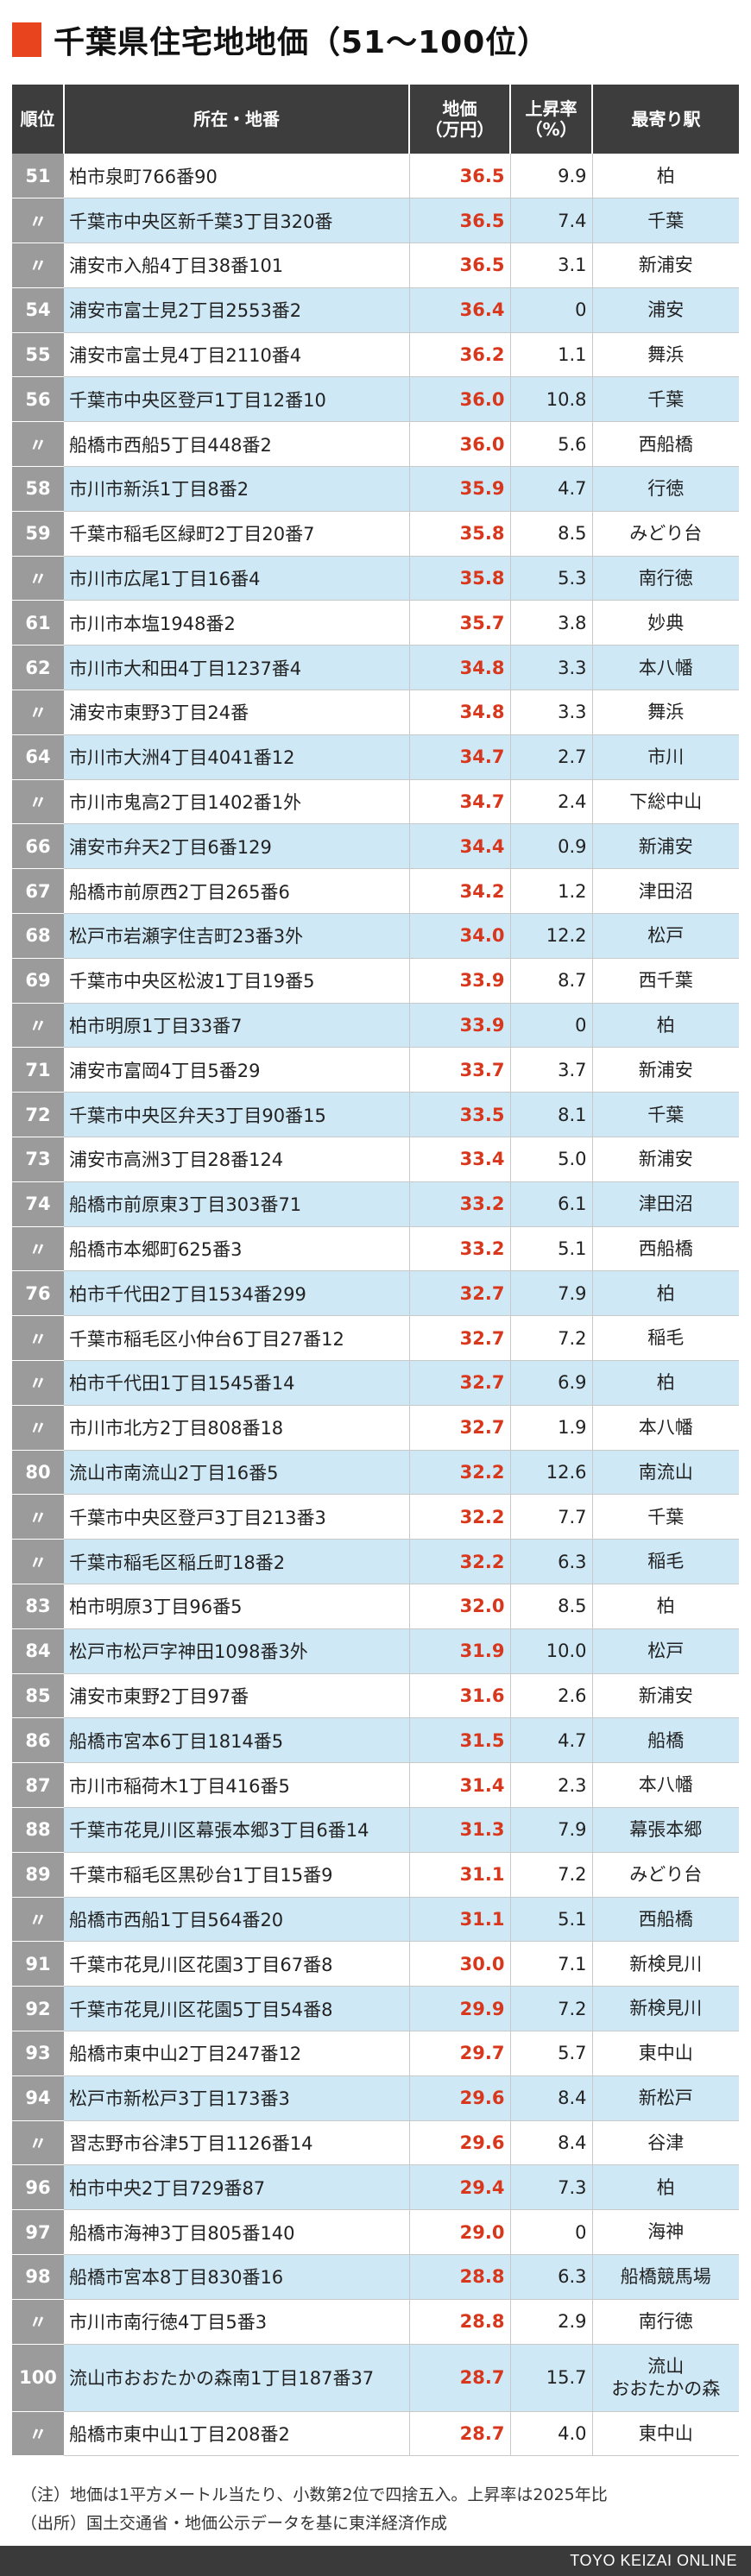  What do you see at coordinates (666, 802) in the screenshot?
I see `station-cell: 下総中山` at bounding box center [666, 802].